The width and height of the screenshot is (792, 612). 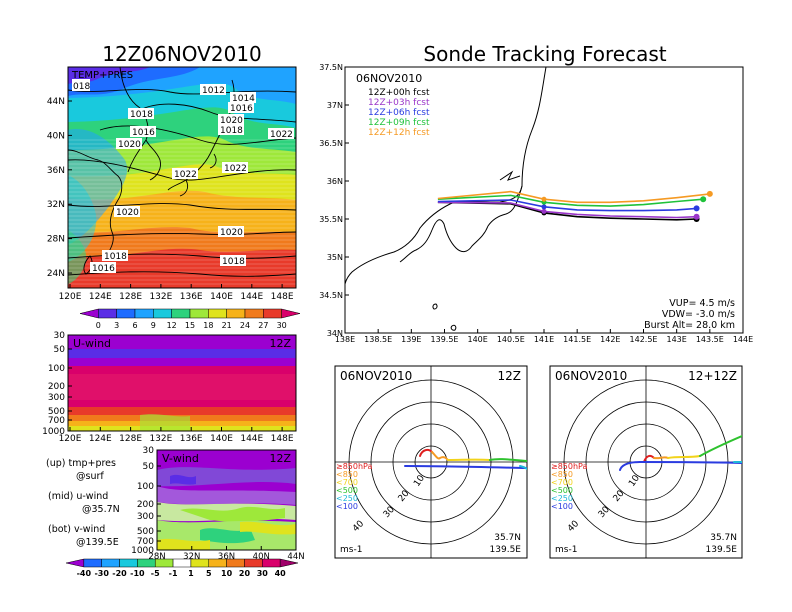 What do you see at coordinates (191, 557) in the screenshot?
I see `x-tick-label: 32N` at bounding box center [191, 557].